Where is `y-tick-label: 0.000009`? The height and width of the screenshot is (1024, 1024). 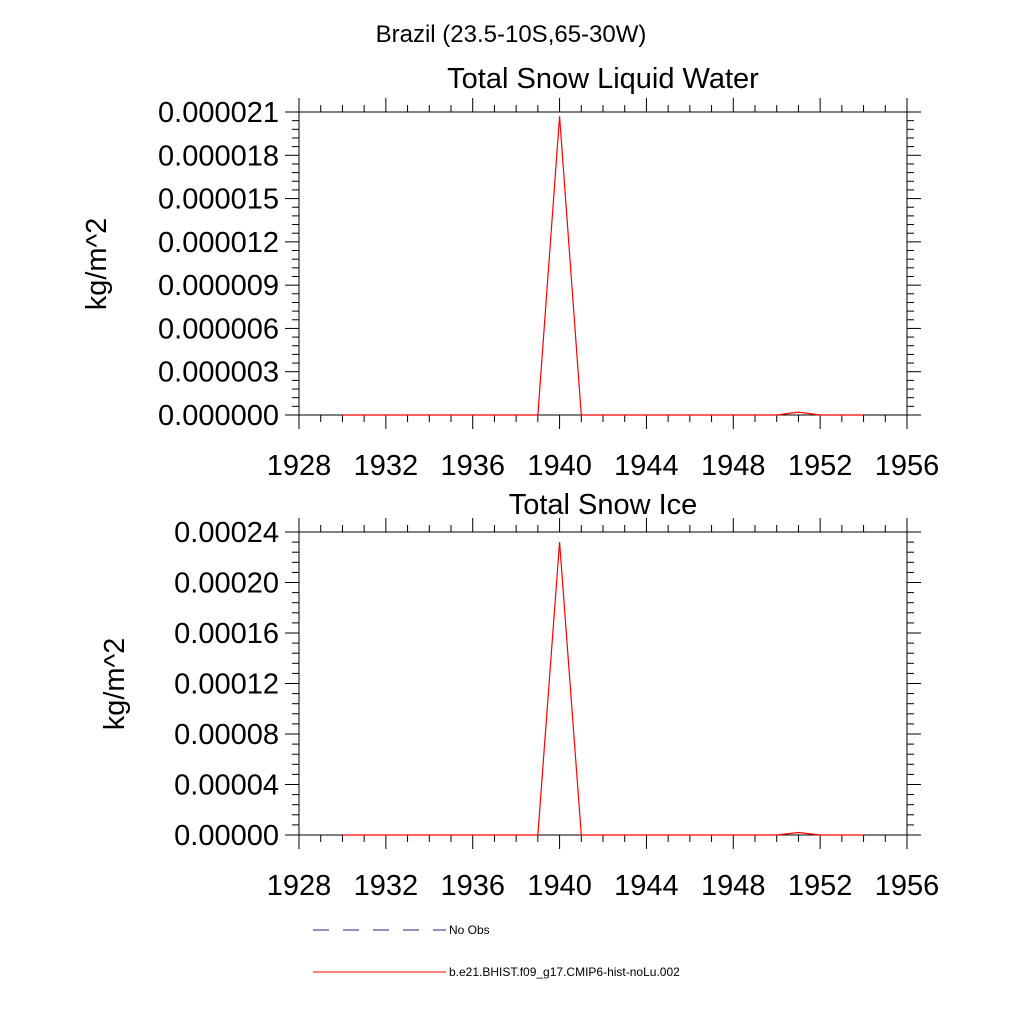 y-tick-label: 0.000009 is located at coordinates (218, 286).